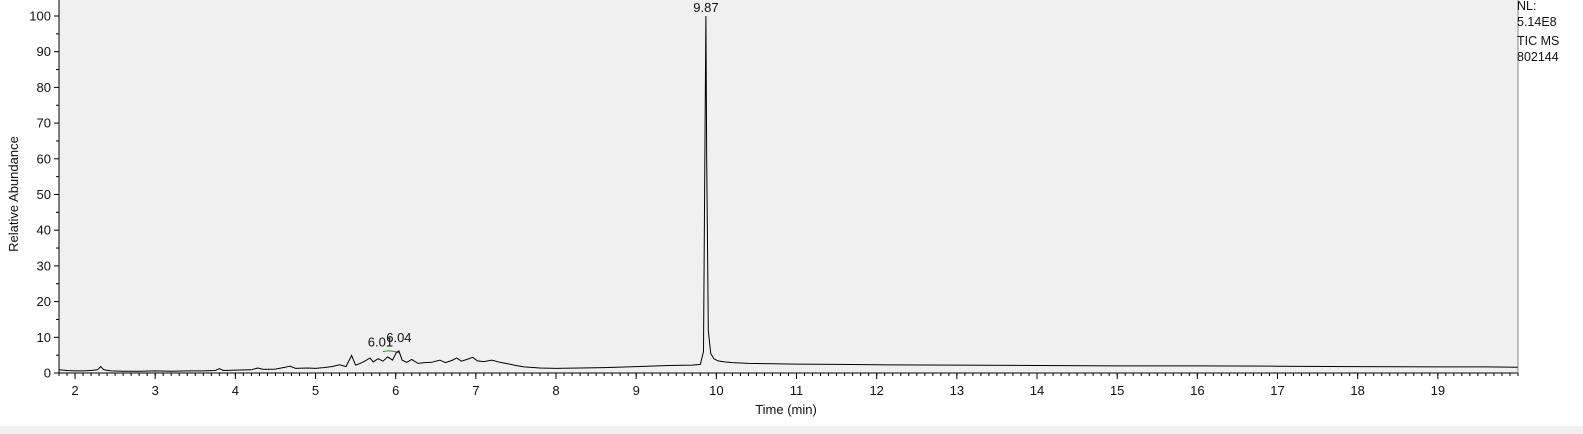 This screenshot has height=434, width=1583. Describe the element at coordinates (791, 430) in the screenshot. I see `status-strip` at that location.